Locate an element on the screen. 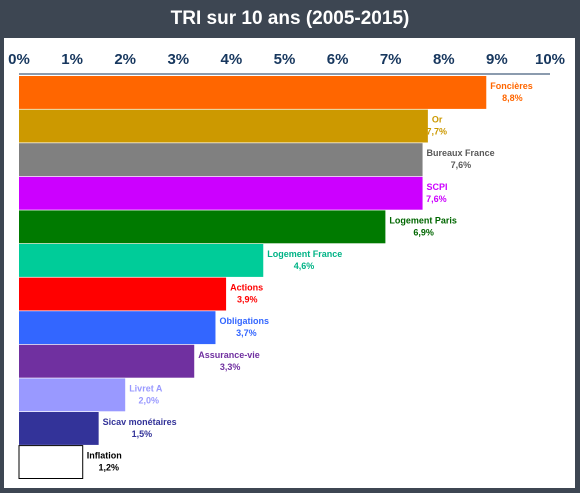  x-tick-label: 0% is located at coordinates (19, 59).